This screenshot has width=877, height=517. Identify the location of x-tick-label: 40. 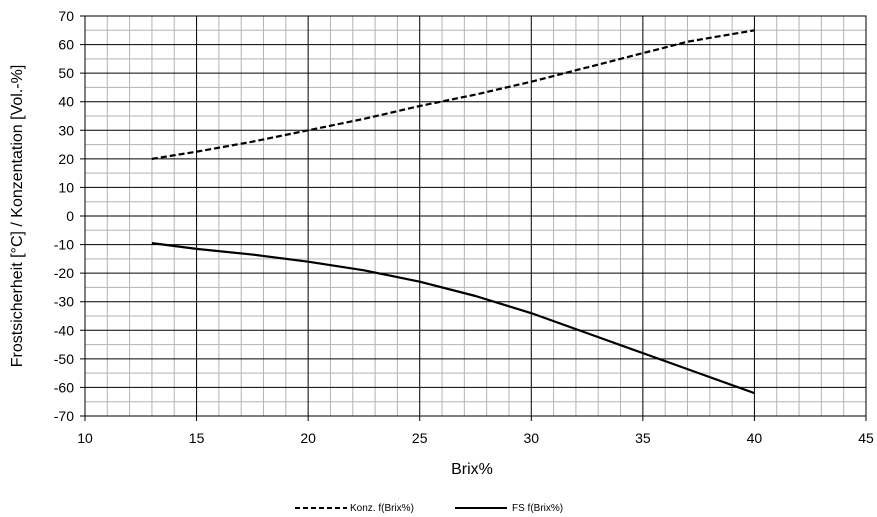
(755, 438).